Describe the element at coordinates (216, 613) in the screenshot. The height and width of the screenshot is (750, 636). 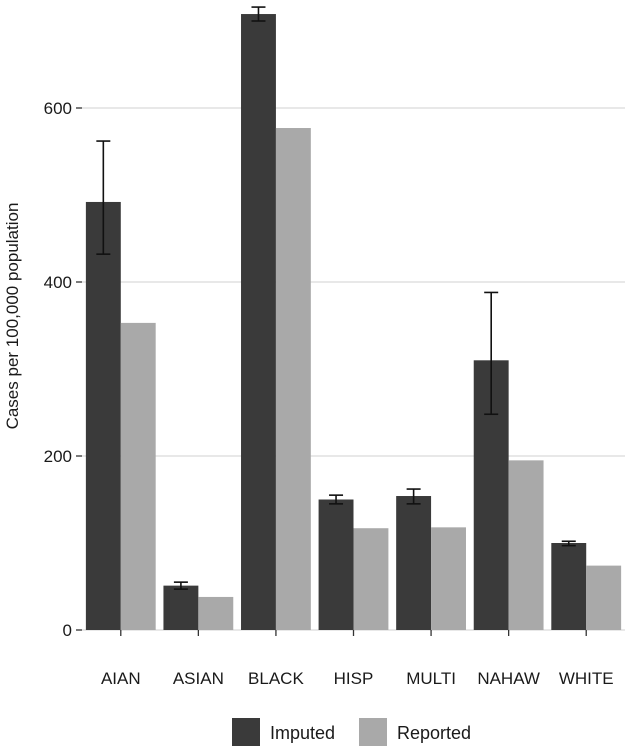
I see `bar-reported-asian` at that location.